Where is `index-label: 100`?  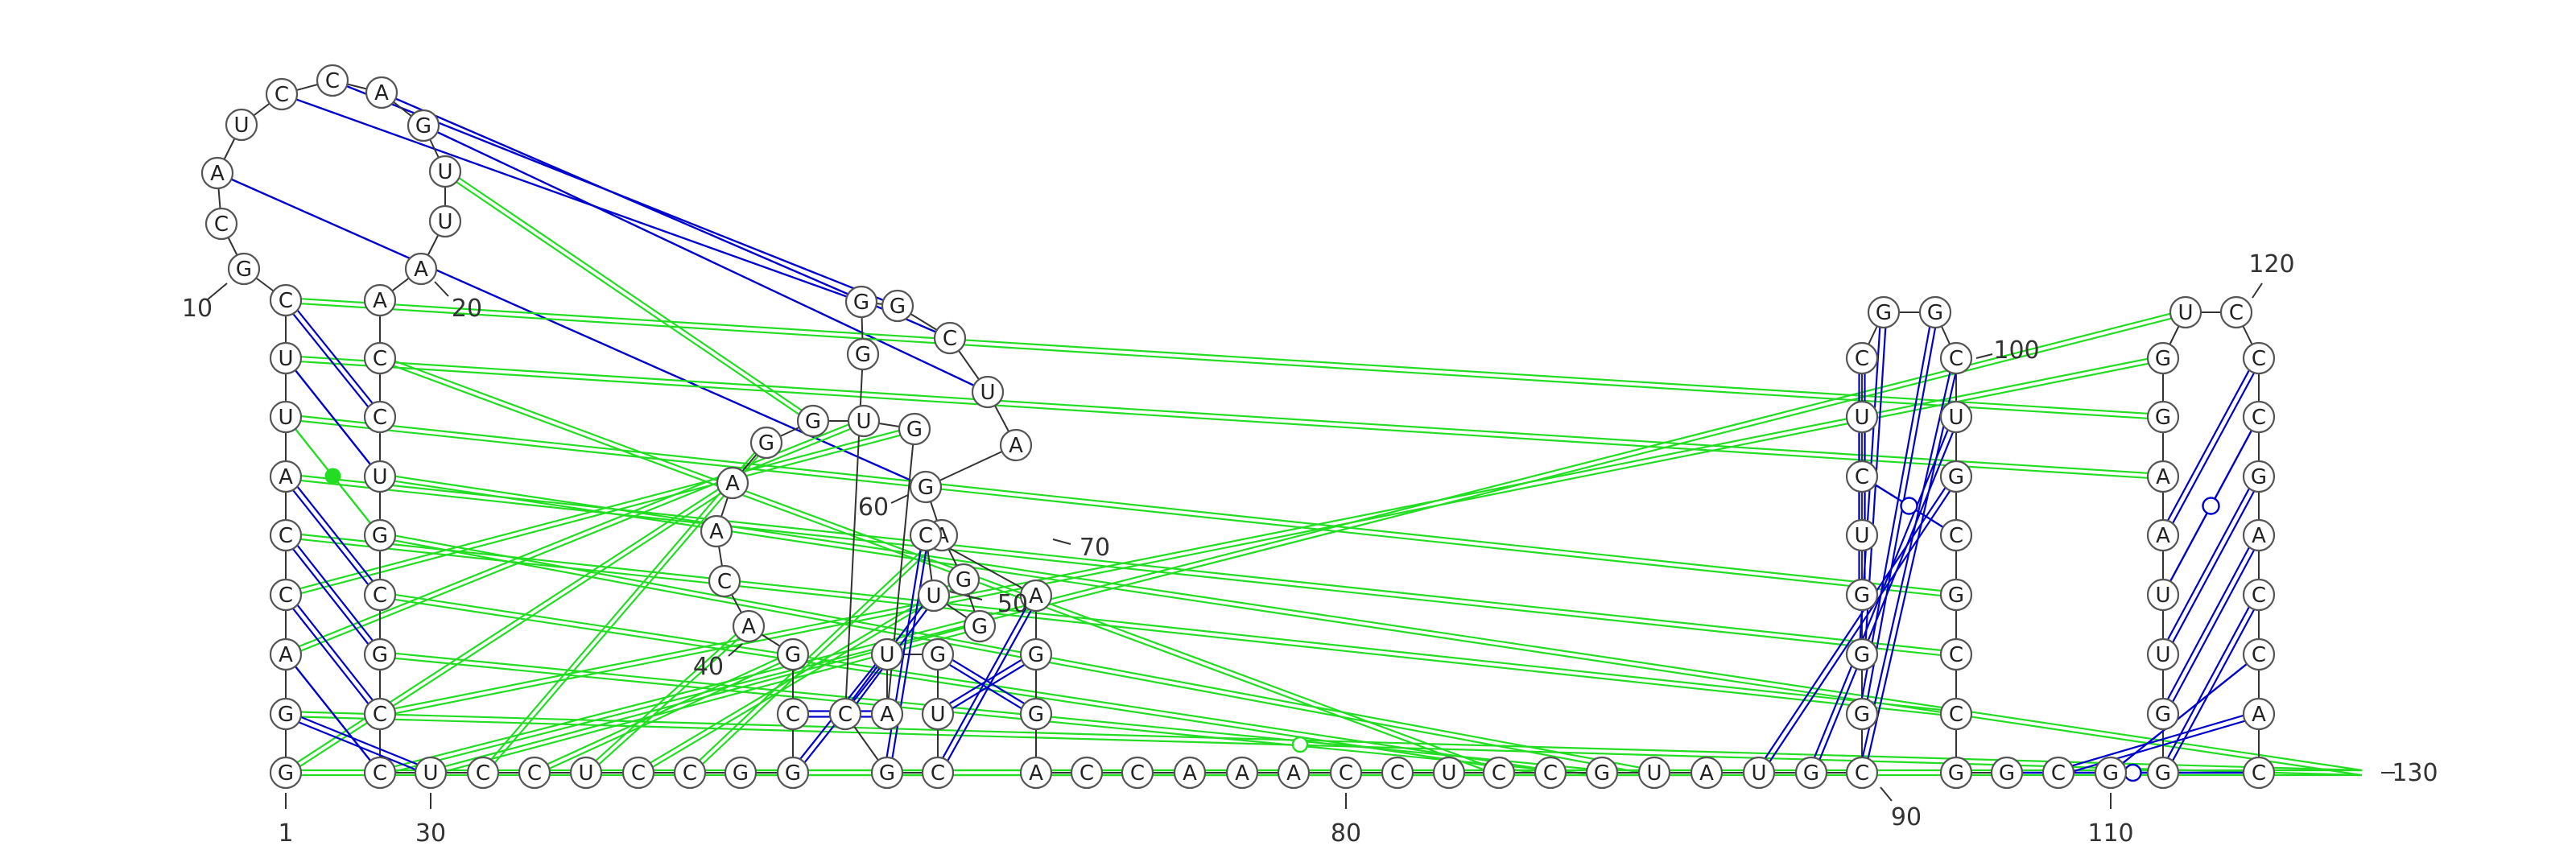
index-label: 100 is located at coordinates (2016, 350).